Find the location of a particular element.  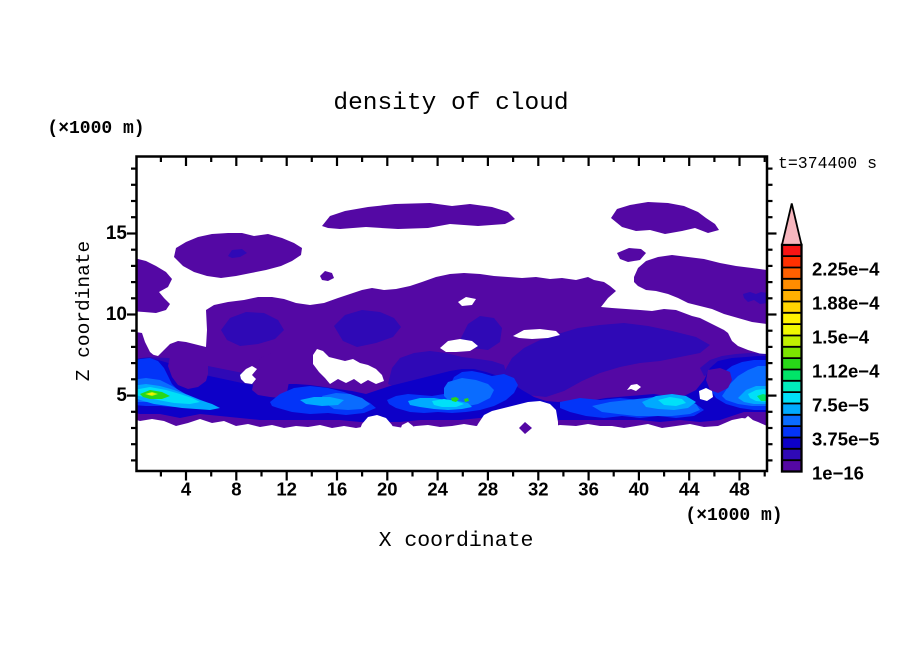

svg-text: 15 is located at coordinates (117, 233).